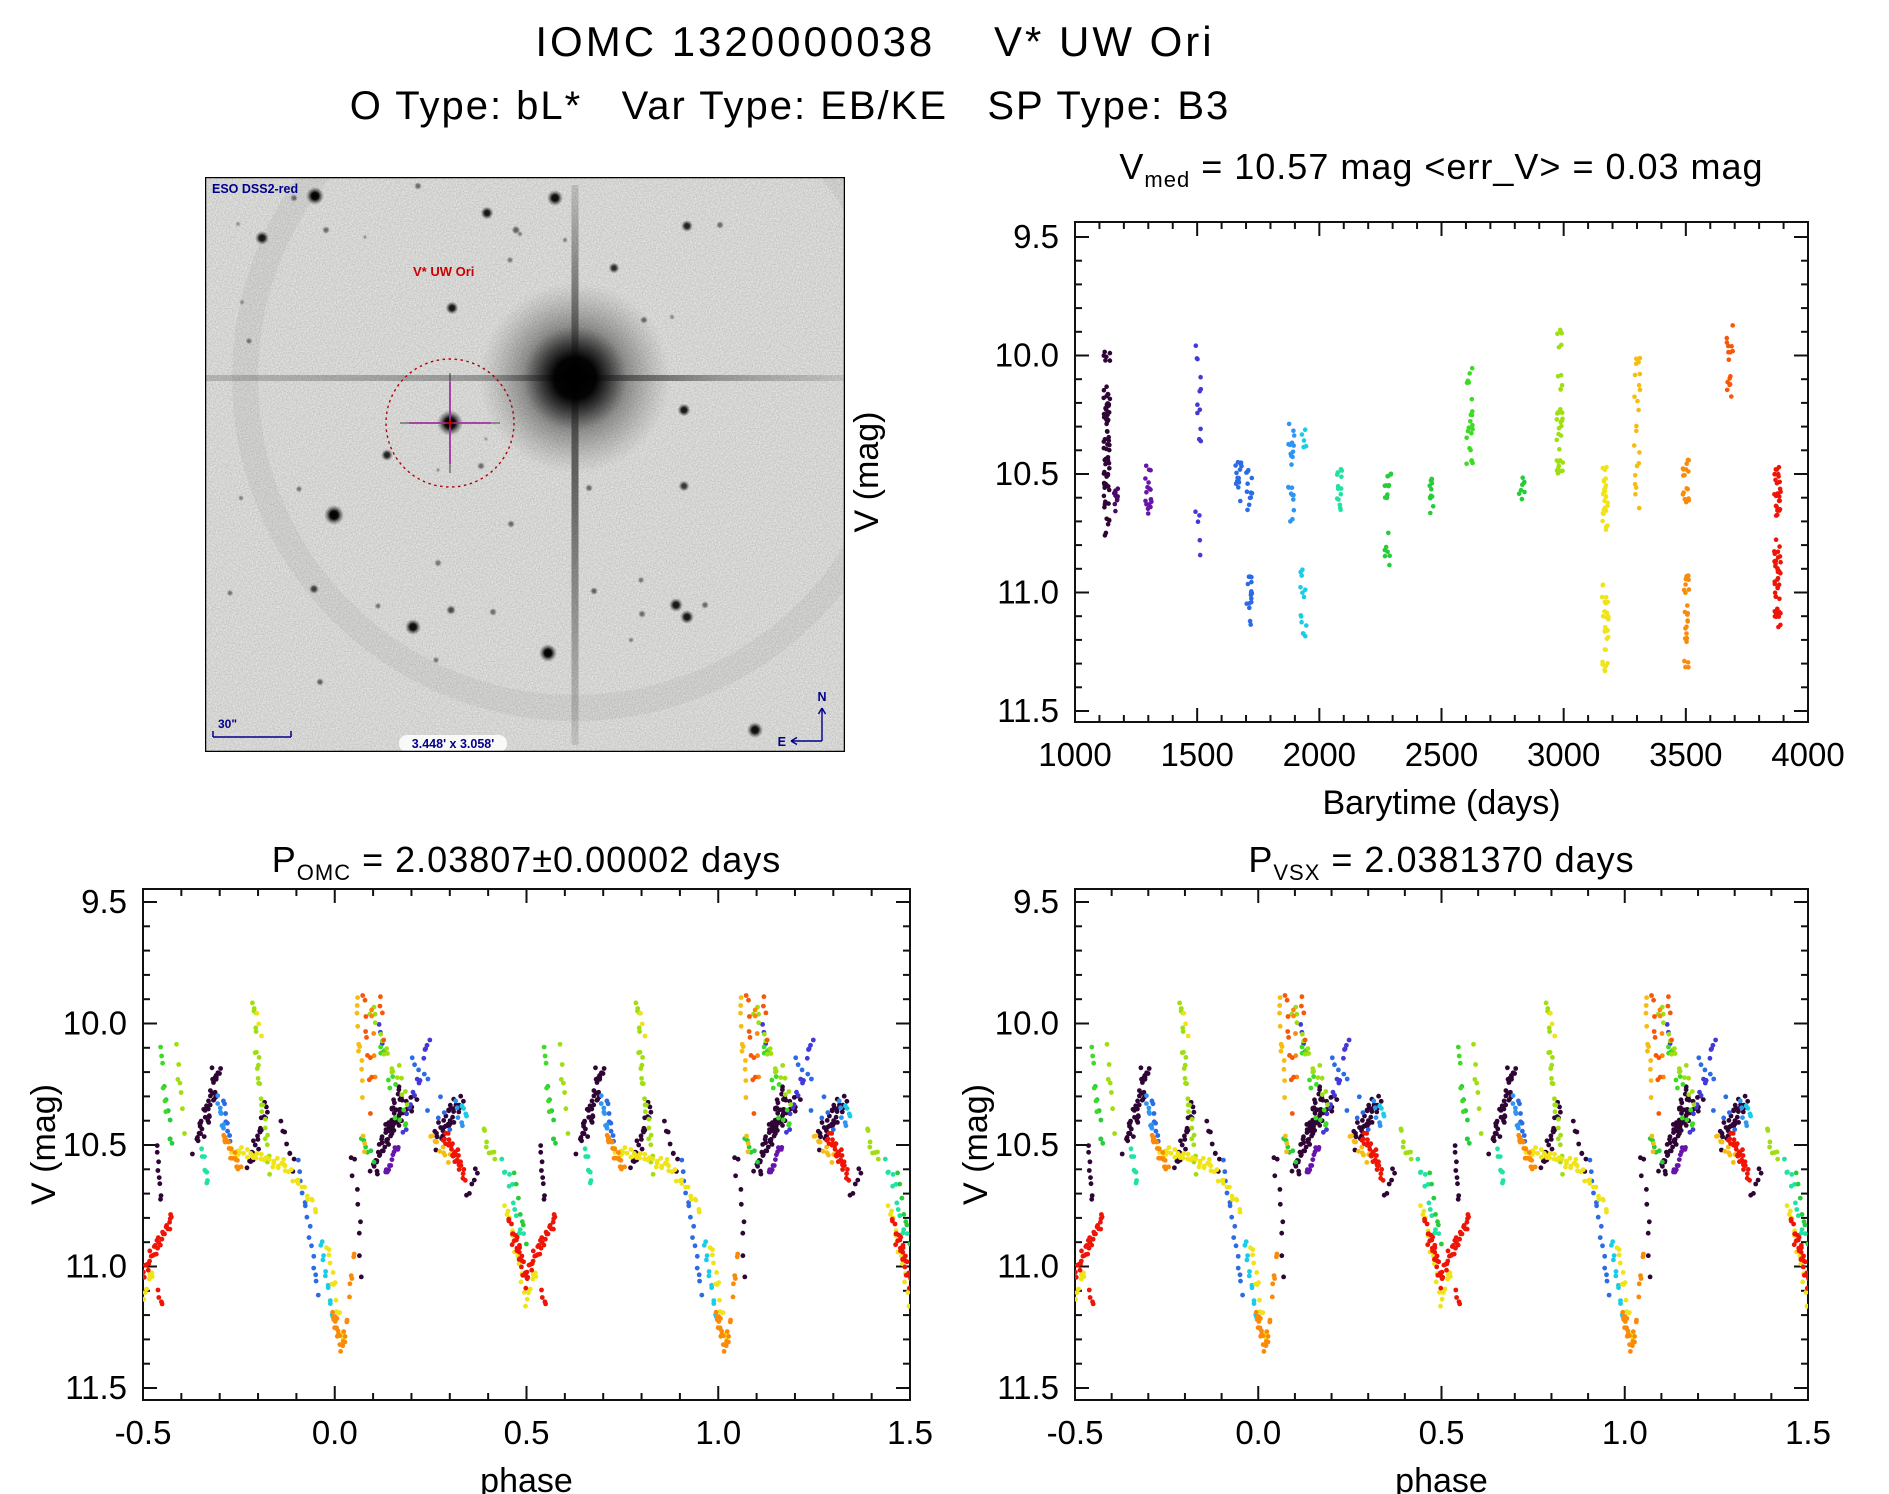 Image resolution: width=1889 pixels, height=1494 pixels. I want to click on svg-text: 3500, so click(1685, 754).